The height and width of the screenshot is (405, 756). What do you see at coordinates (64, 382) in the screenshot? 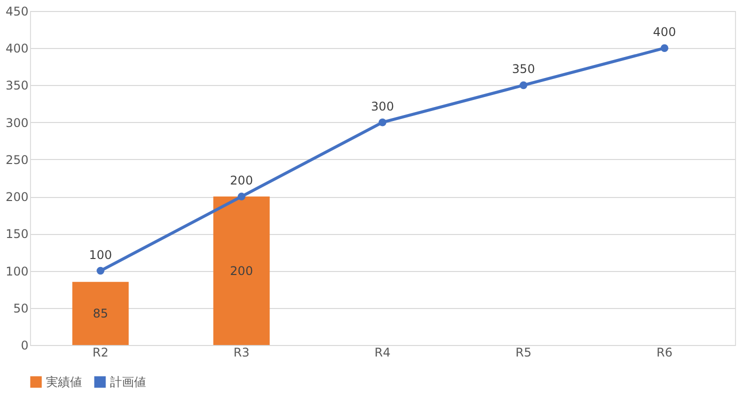
I see `legend-label: 実績値` at bounding box center [64, 382].